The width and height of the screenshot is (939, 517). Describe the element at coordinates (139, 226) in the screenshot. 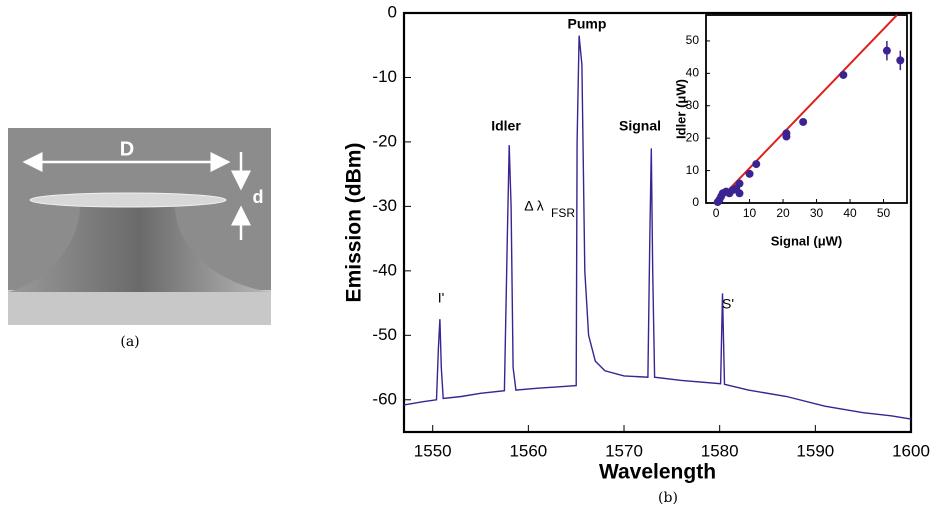

I see `sem-image: D d` at that location.